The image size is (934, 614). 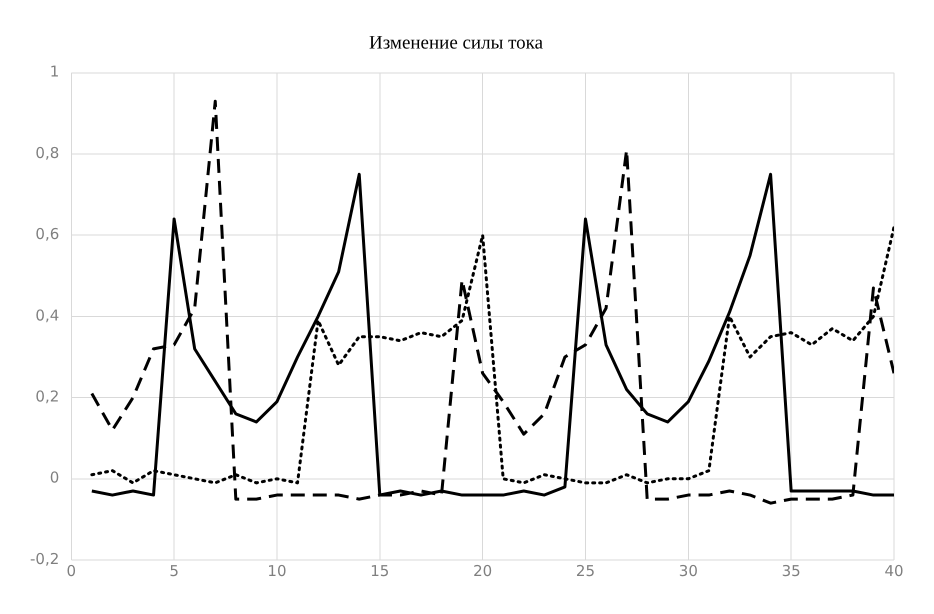 I want to click on x-tick-label: 0, so click(x=71, y=571).